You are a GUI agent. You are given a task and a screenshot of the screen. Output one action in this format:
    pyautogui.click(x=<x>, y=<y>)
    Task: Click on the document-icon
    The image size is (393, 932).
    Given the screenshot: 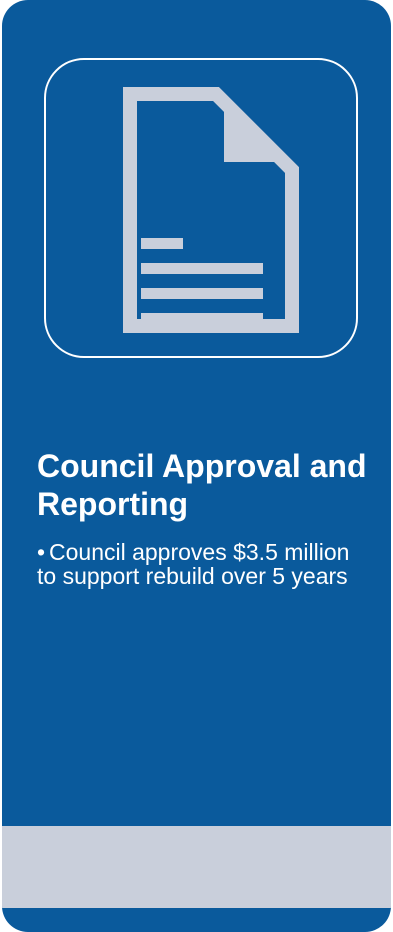 What is the action you would take?
    pyautogui.click(x=211, y=210)
    